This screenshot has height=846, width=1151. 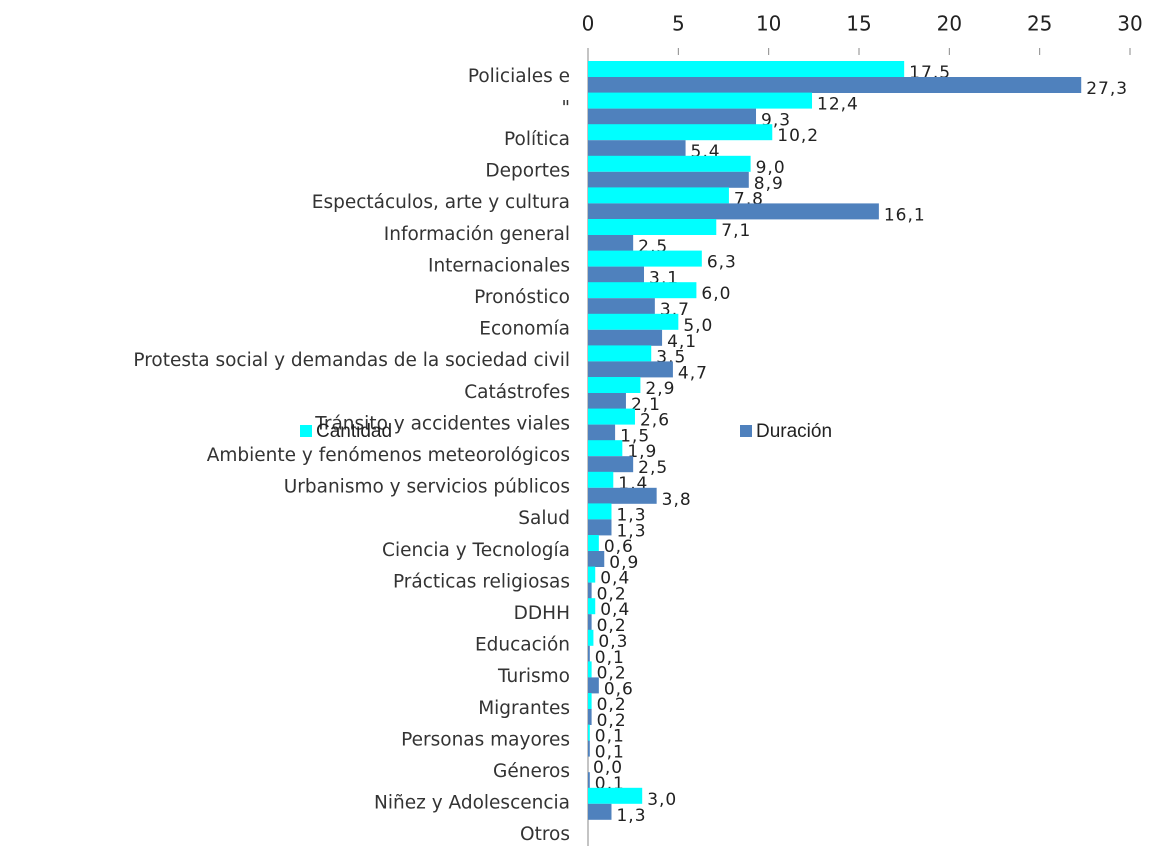 I want to click on x-tick-label: 5, so click(x=678, y=24).